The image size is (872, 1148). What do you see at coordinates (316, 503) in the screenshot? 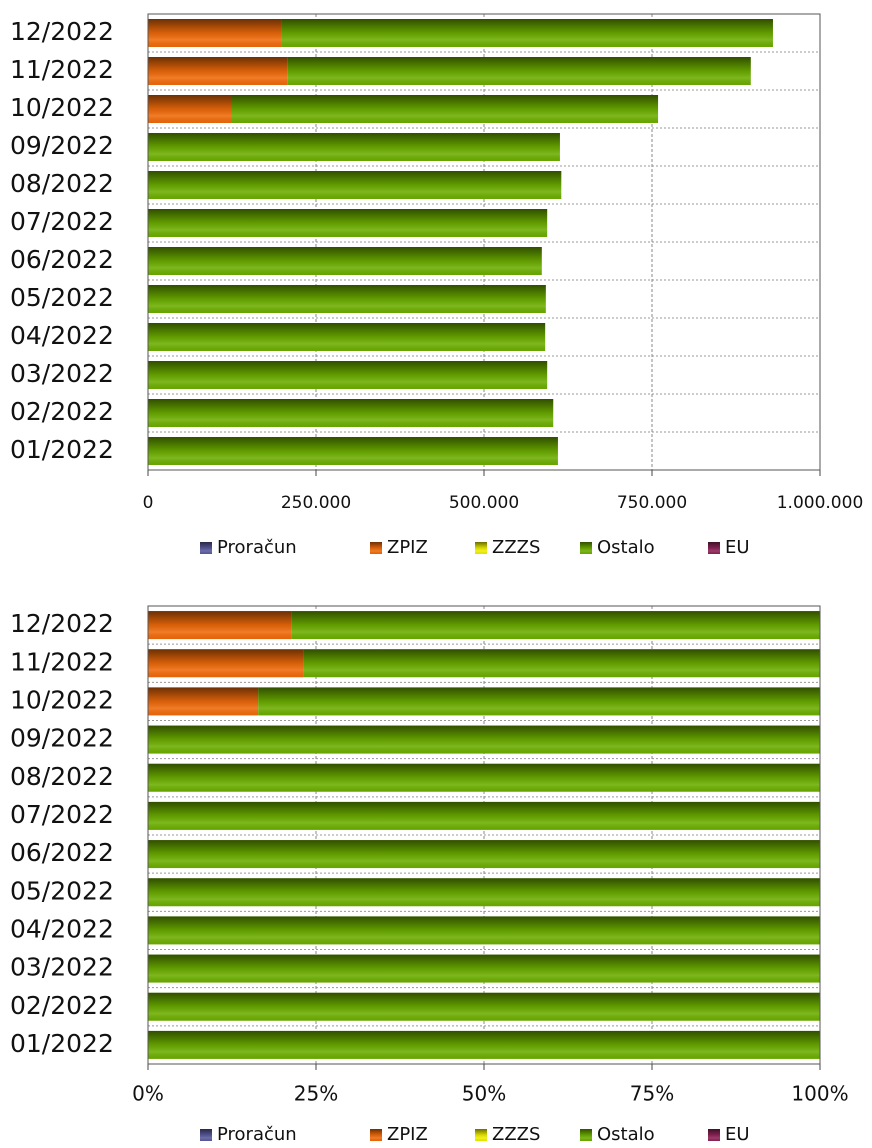
I see `x-tick-label: 250.000` at bounding box center [316, 503].